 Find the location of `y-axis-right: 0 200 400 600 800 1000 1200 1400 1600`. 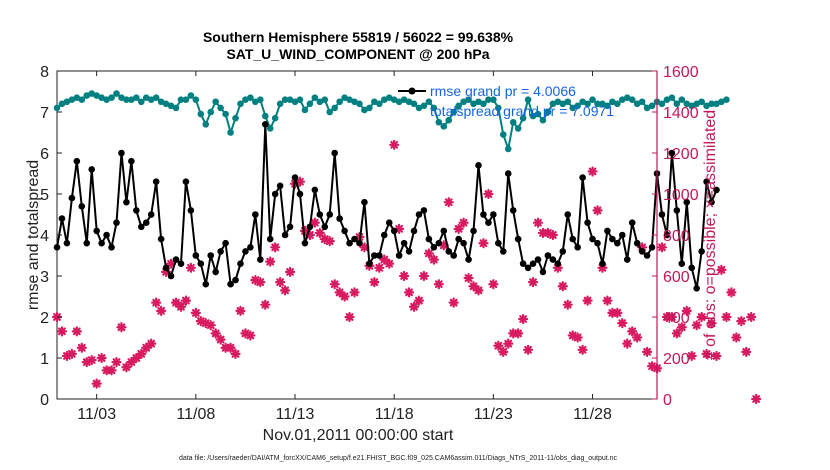

y-axis-right: 0 200 400 600 800 1000 1200 1400 1600 is located at coordinates (675, 236).